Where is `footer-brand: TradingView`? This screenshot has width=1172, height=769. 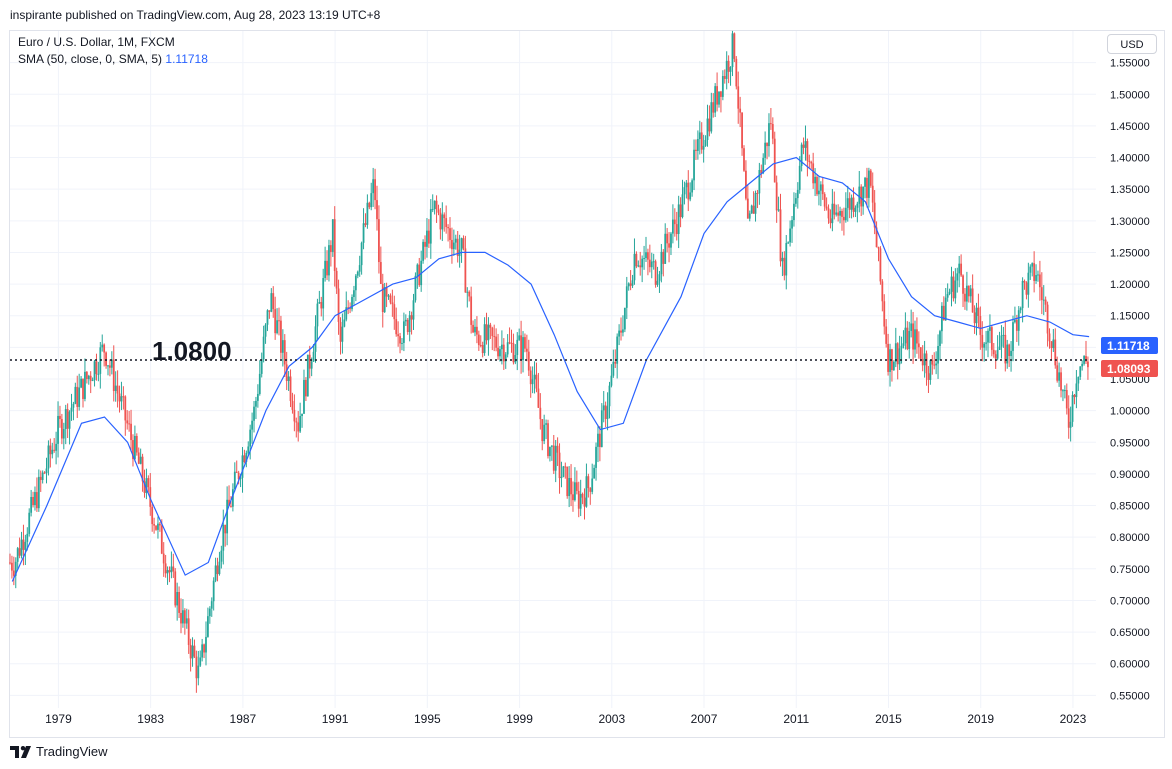
footer-brand: TradingView is located at coordinates (59, 752).